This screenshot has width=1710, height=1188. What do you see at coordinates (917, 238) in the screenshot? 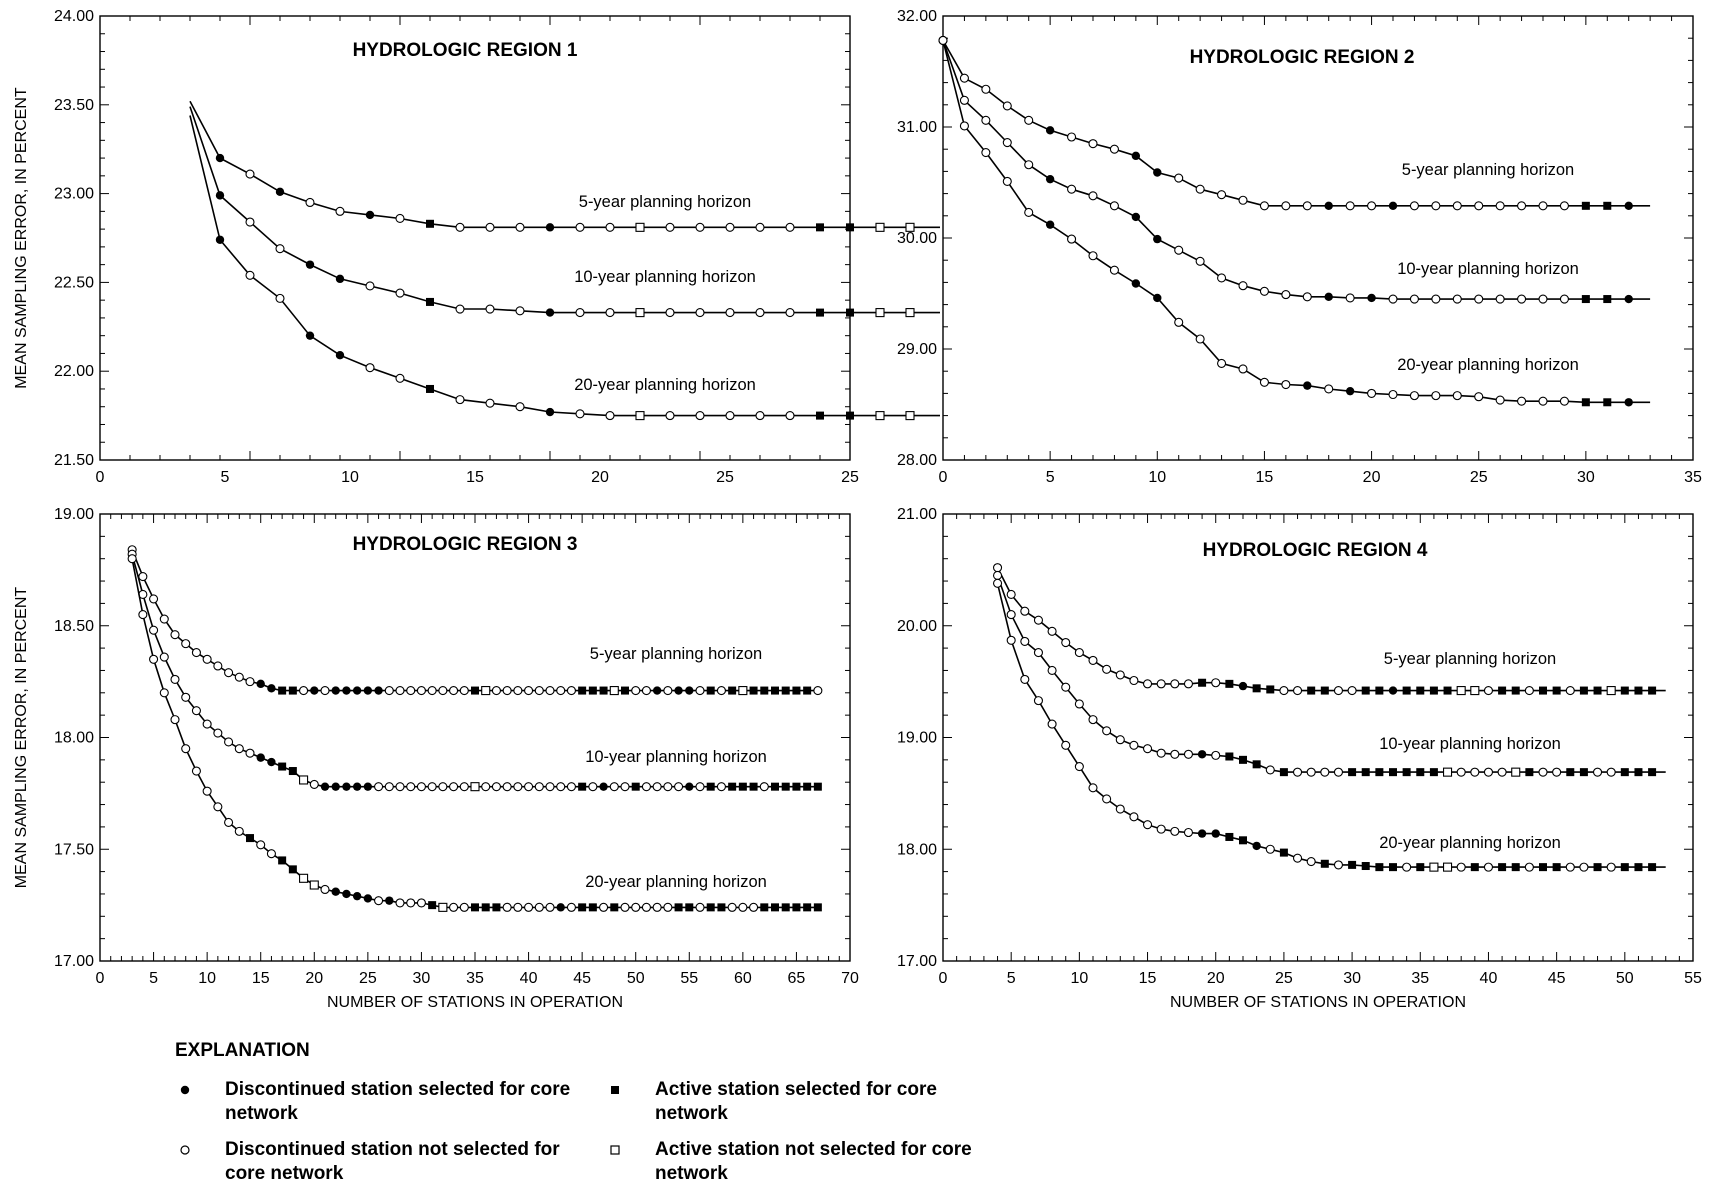
I see `y-tick-label: 30.00` at bounding box center [917, 238].